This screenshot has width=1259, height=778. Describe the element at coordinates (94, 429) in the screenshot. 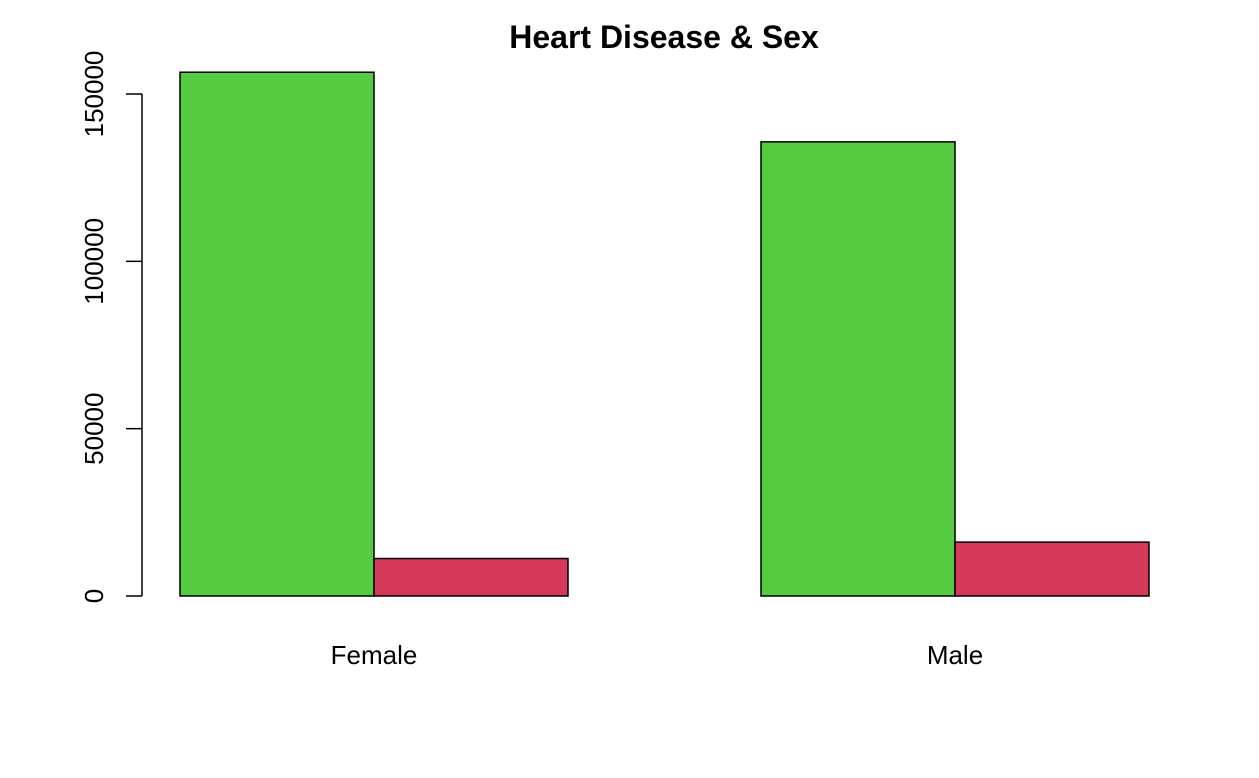

I see `y-tick-label: 50000` at that location.